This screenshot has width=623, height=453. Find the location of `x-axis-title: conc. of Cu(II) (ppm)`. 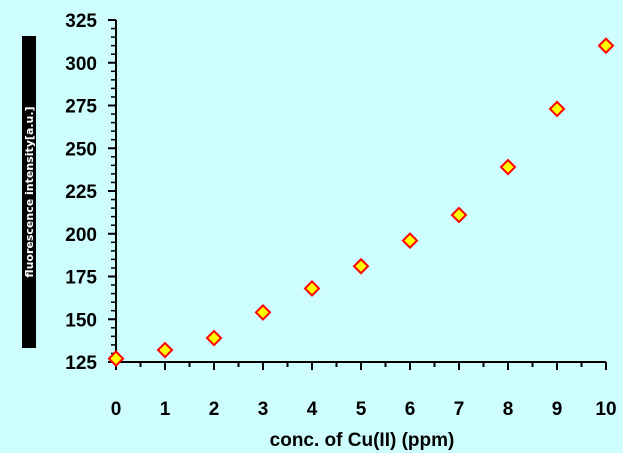

x-axis-title: conc. of Cu(II) (ppm) is located at coordinates (362, 440).